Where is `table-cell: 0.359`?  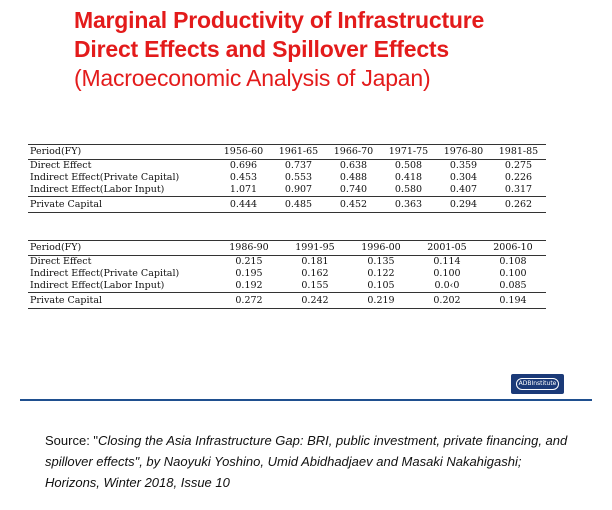
table-cell: 0.359 is located at coordinates (463, 165).